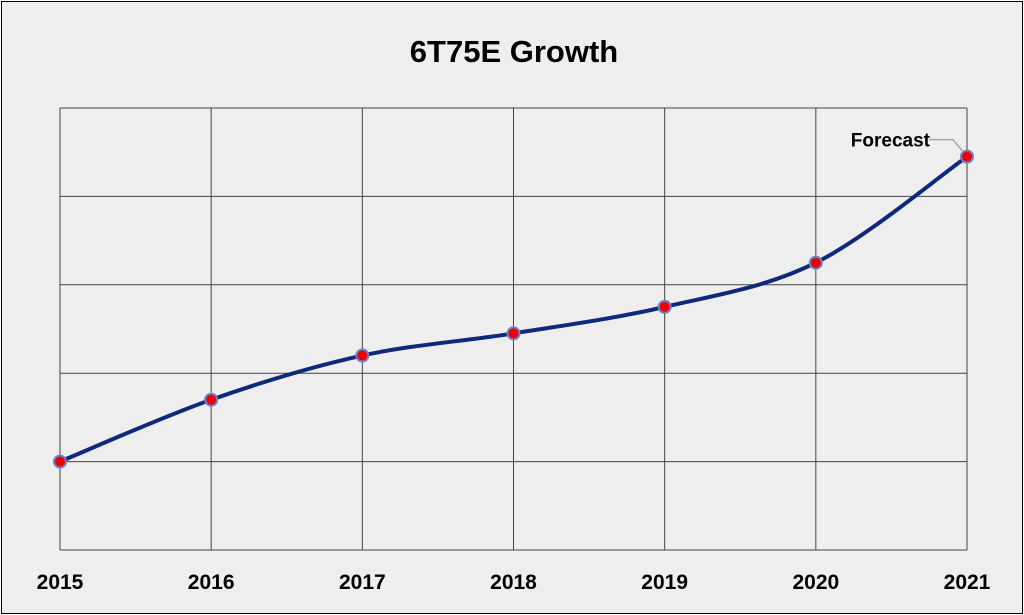  Describe the element at coordinates (211, 582) in the screenshot. I see `x-tick-label: 2016` at that location.